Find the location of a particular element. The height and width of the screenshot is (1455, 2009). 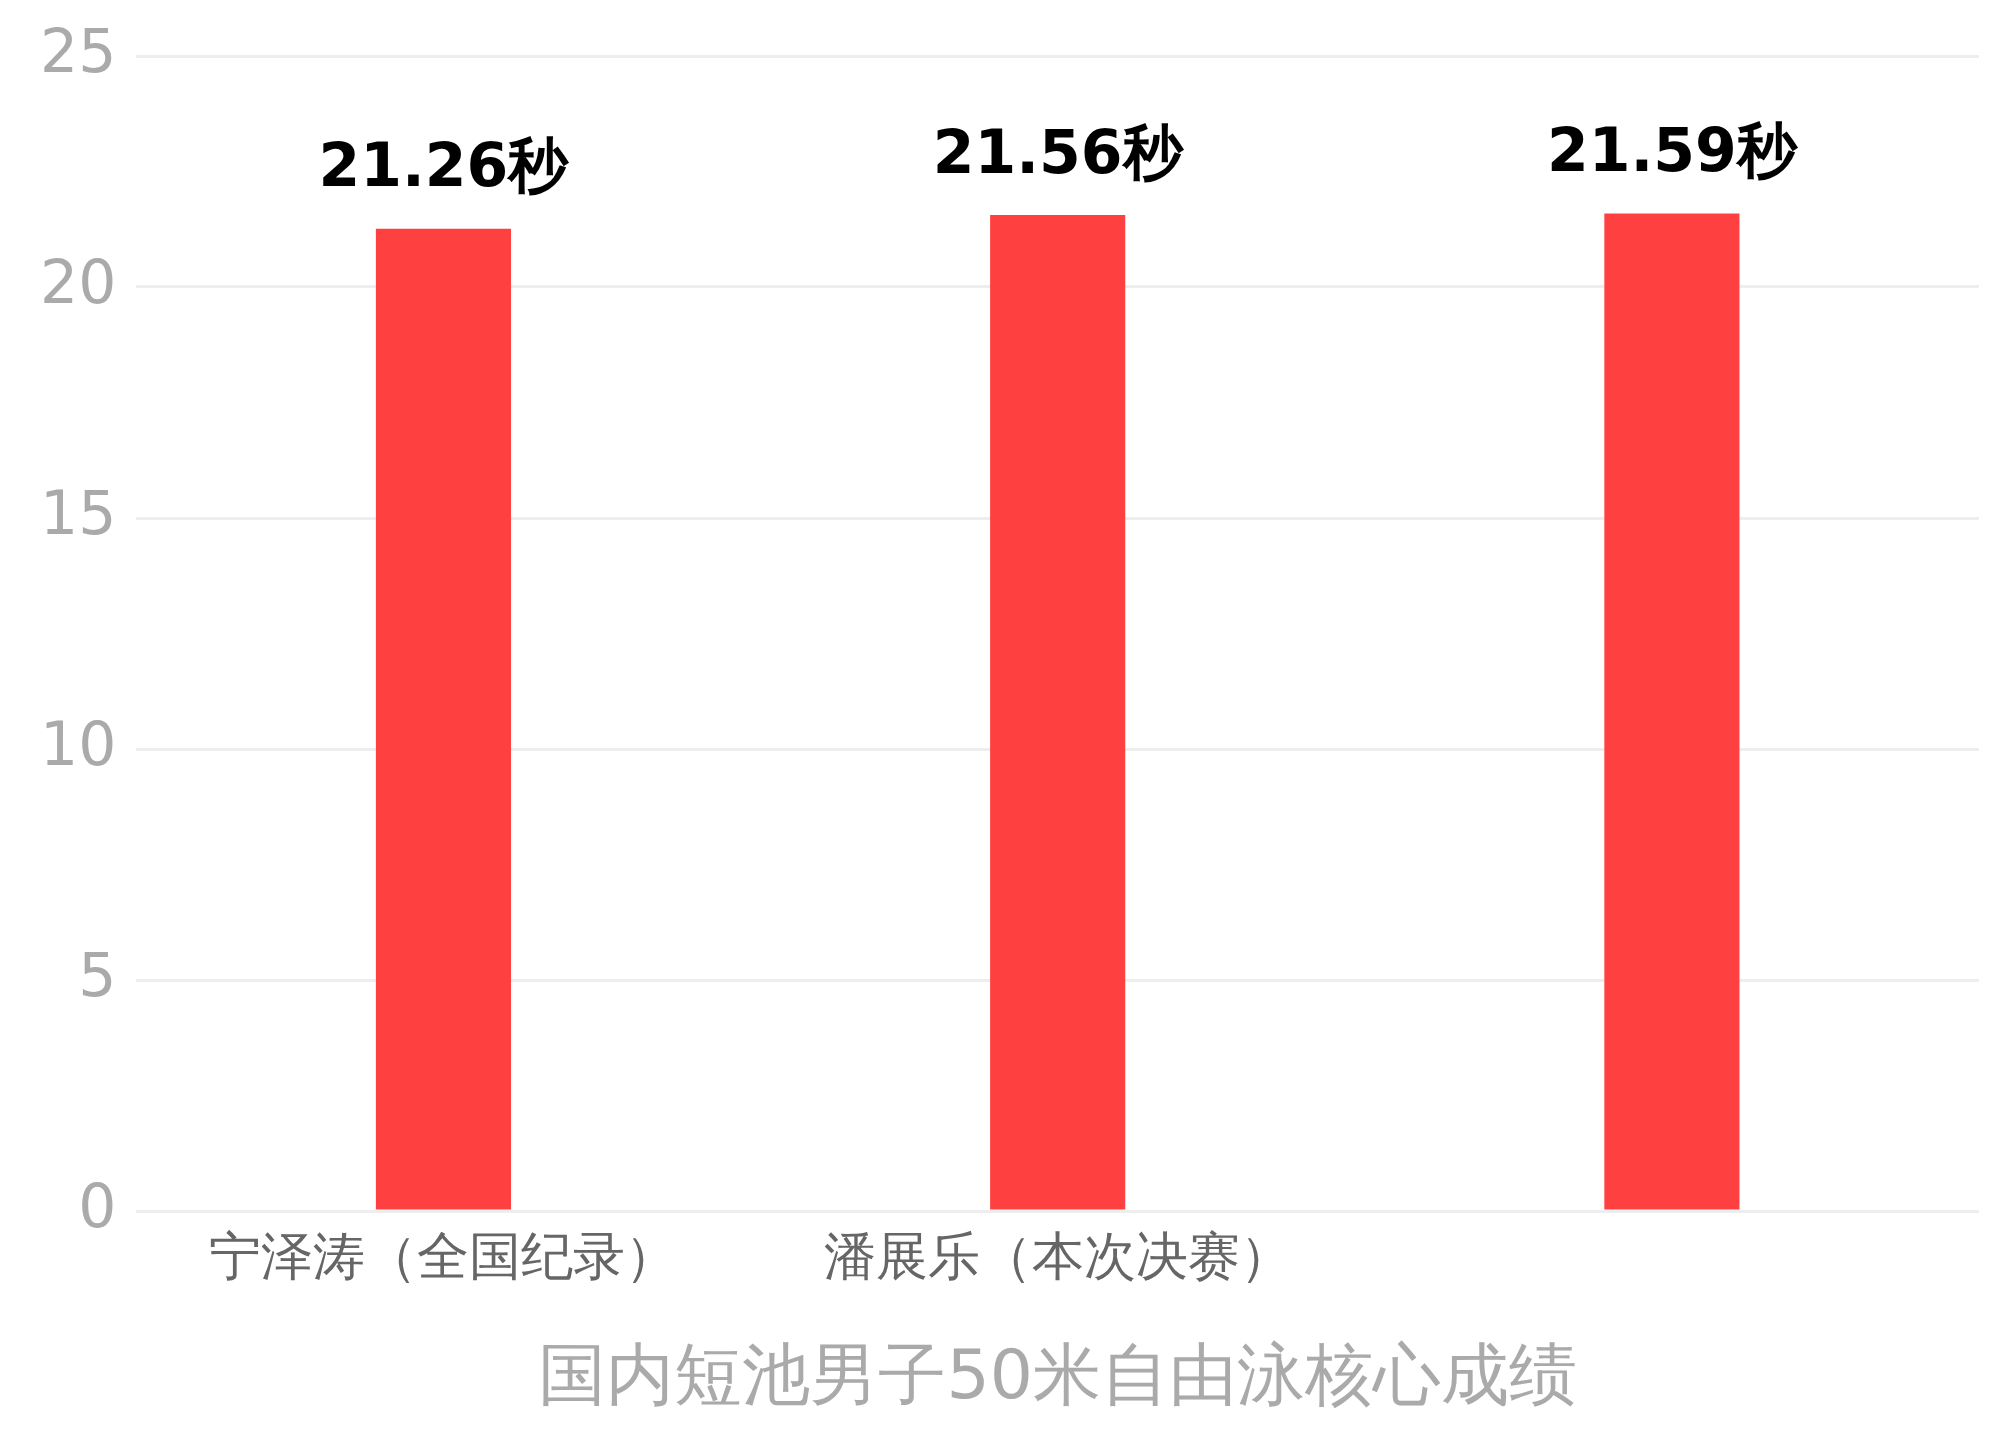

y-tick-label: 20 is located at coordinates (78, 281).